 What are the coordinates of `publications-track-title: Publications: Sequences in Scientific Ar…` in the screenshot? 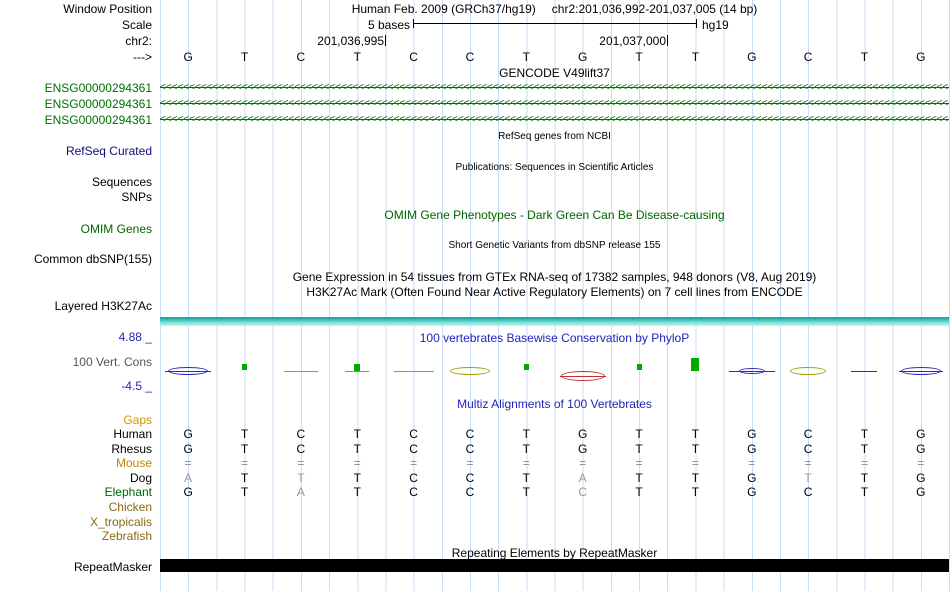 It's located at (554, 167).